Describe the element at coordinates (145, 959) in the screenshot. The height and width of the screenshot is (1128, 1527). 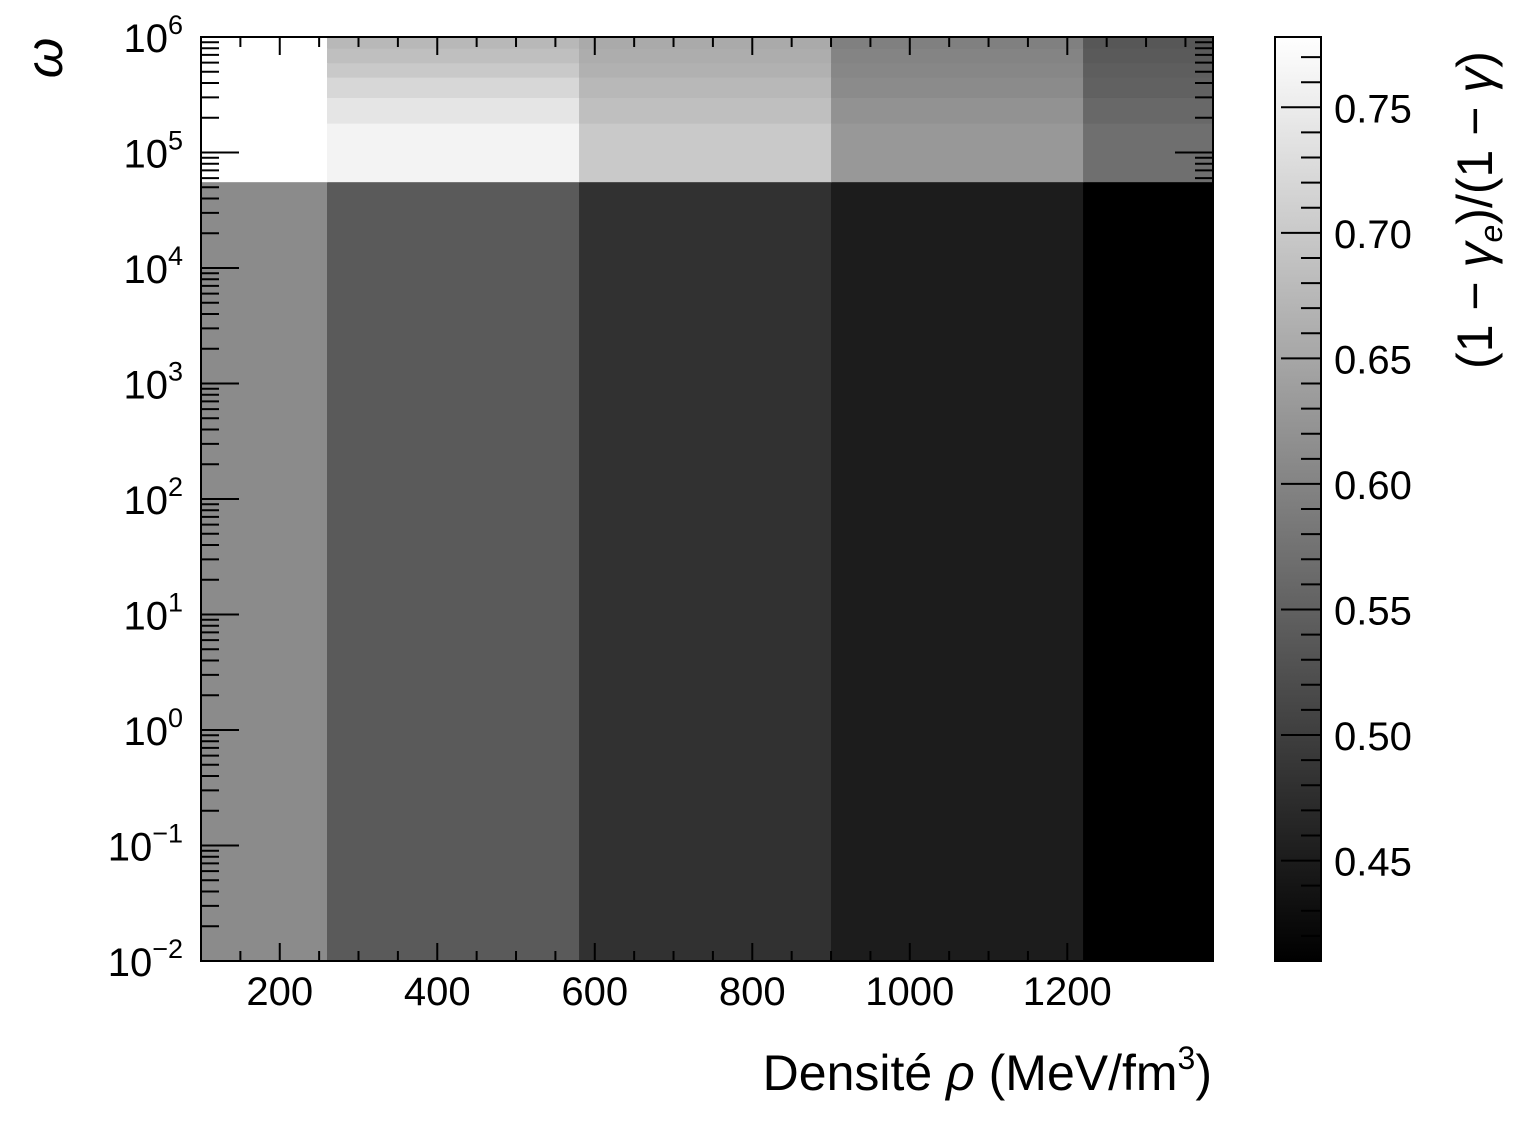
I see `y-tick-label: 10⁻²` at that location.